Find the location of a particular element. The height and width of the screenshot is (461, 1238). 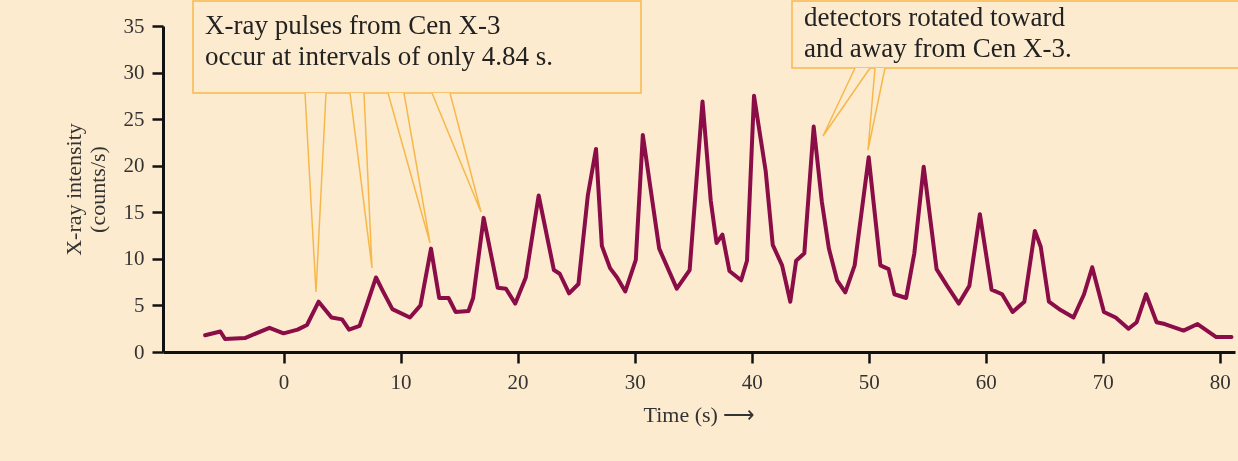

annotation: detectors rotated toward and away from Cen X-3. is located at coordinates (1015, 34).